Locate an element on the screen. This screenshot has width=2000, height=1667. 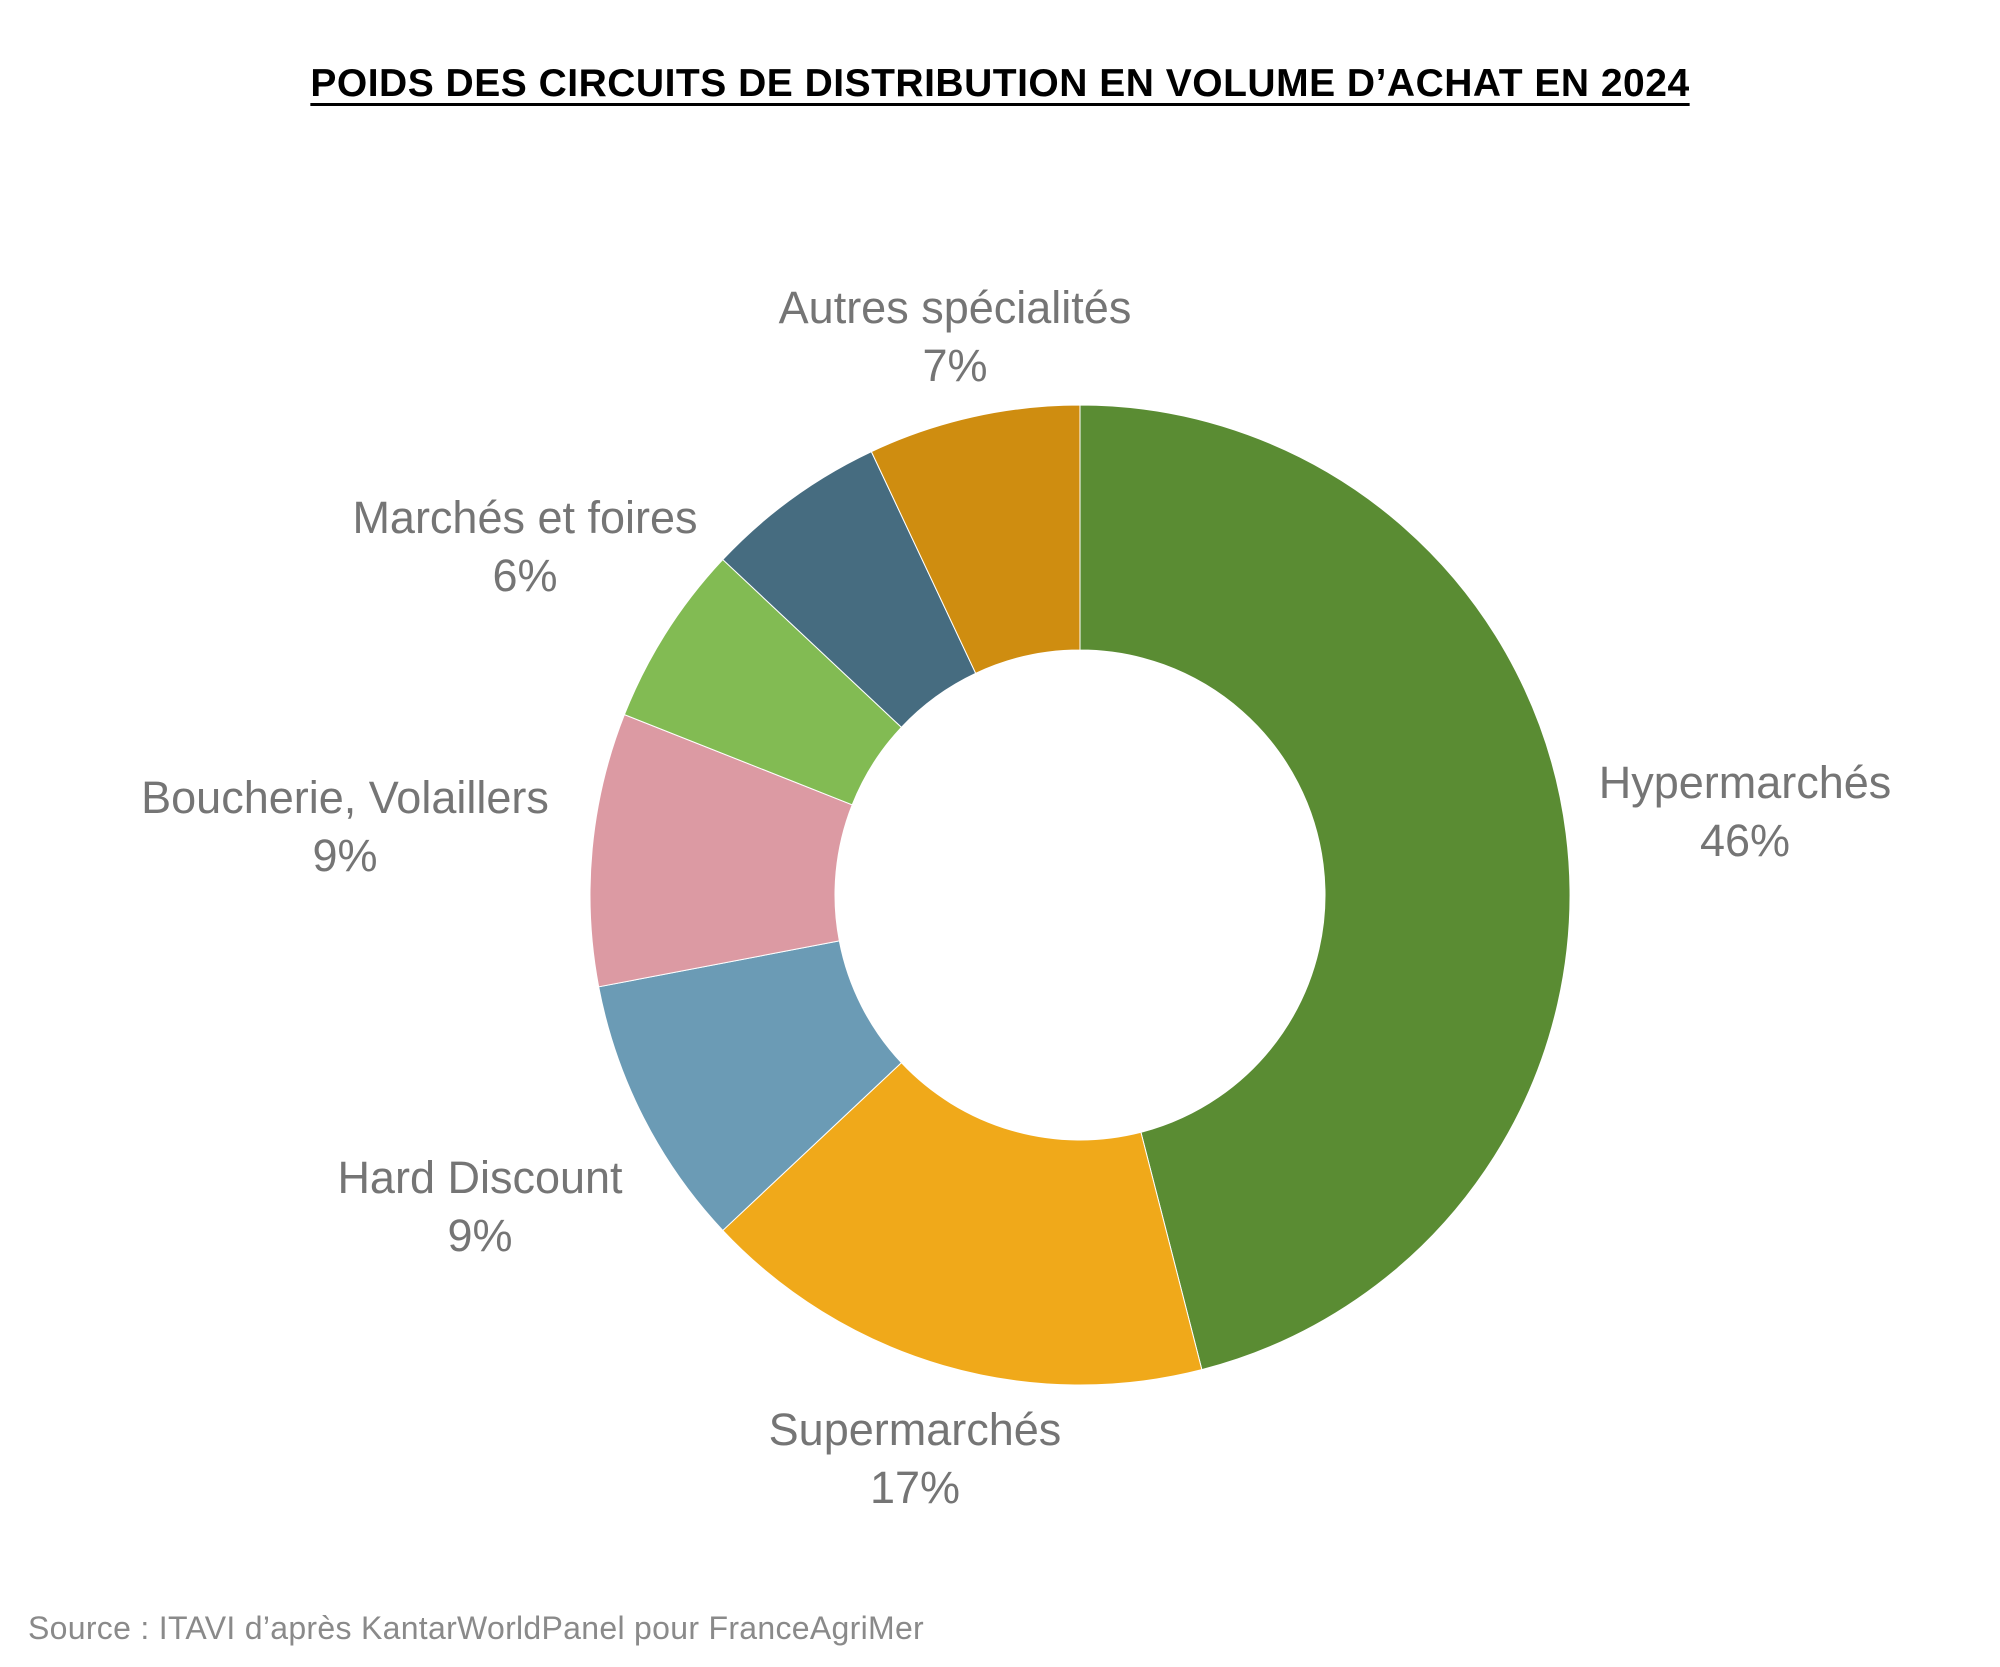
donut-slice-supermarch-s is located at coordinates (962, 1224).